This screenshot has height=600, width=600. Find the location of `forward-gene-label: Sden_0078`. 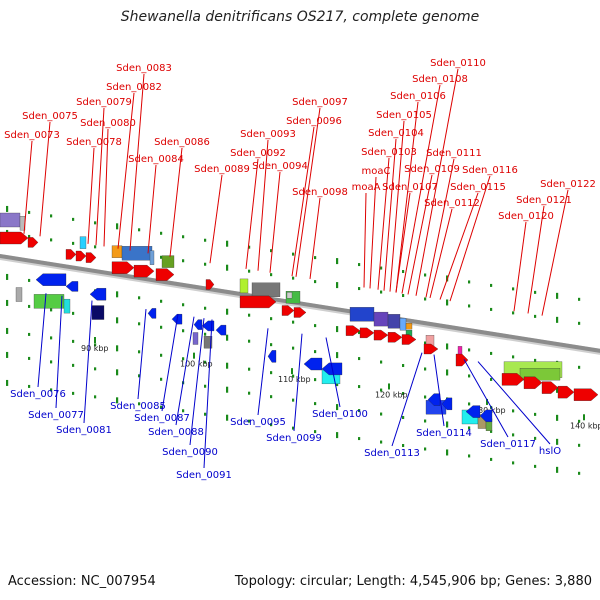

forward-gene-label: Sden_0078 is located at coordinates (94, 142).